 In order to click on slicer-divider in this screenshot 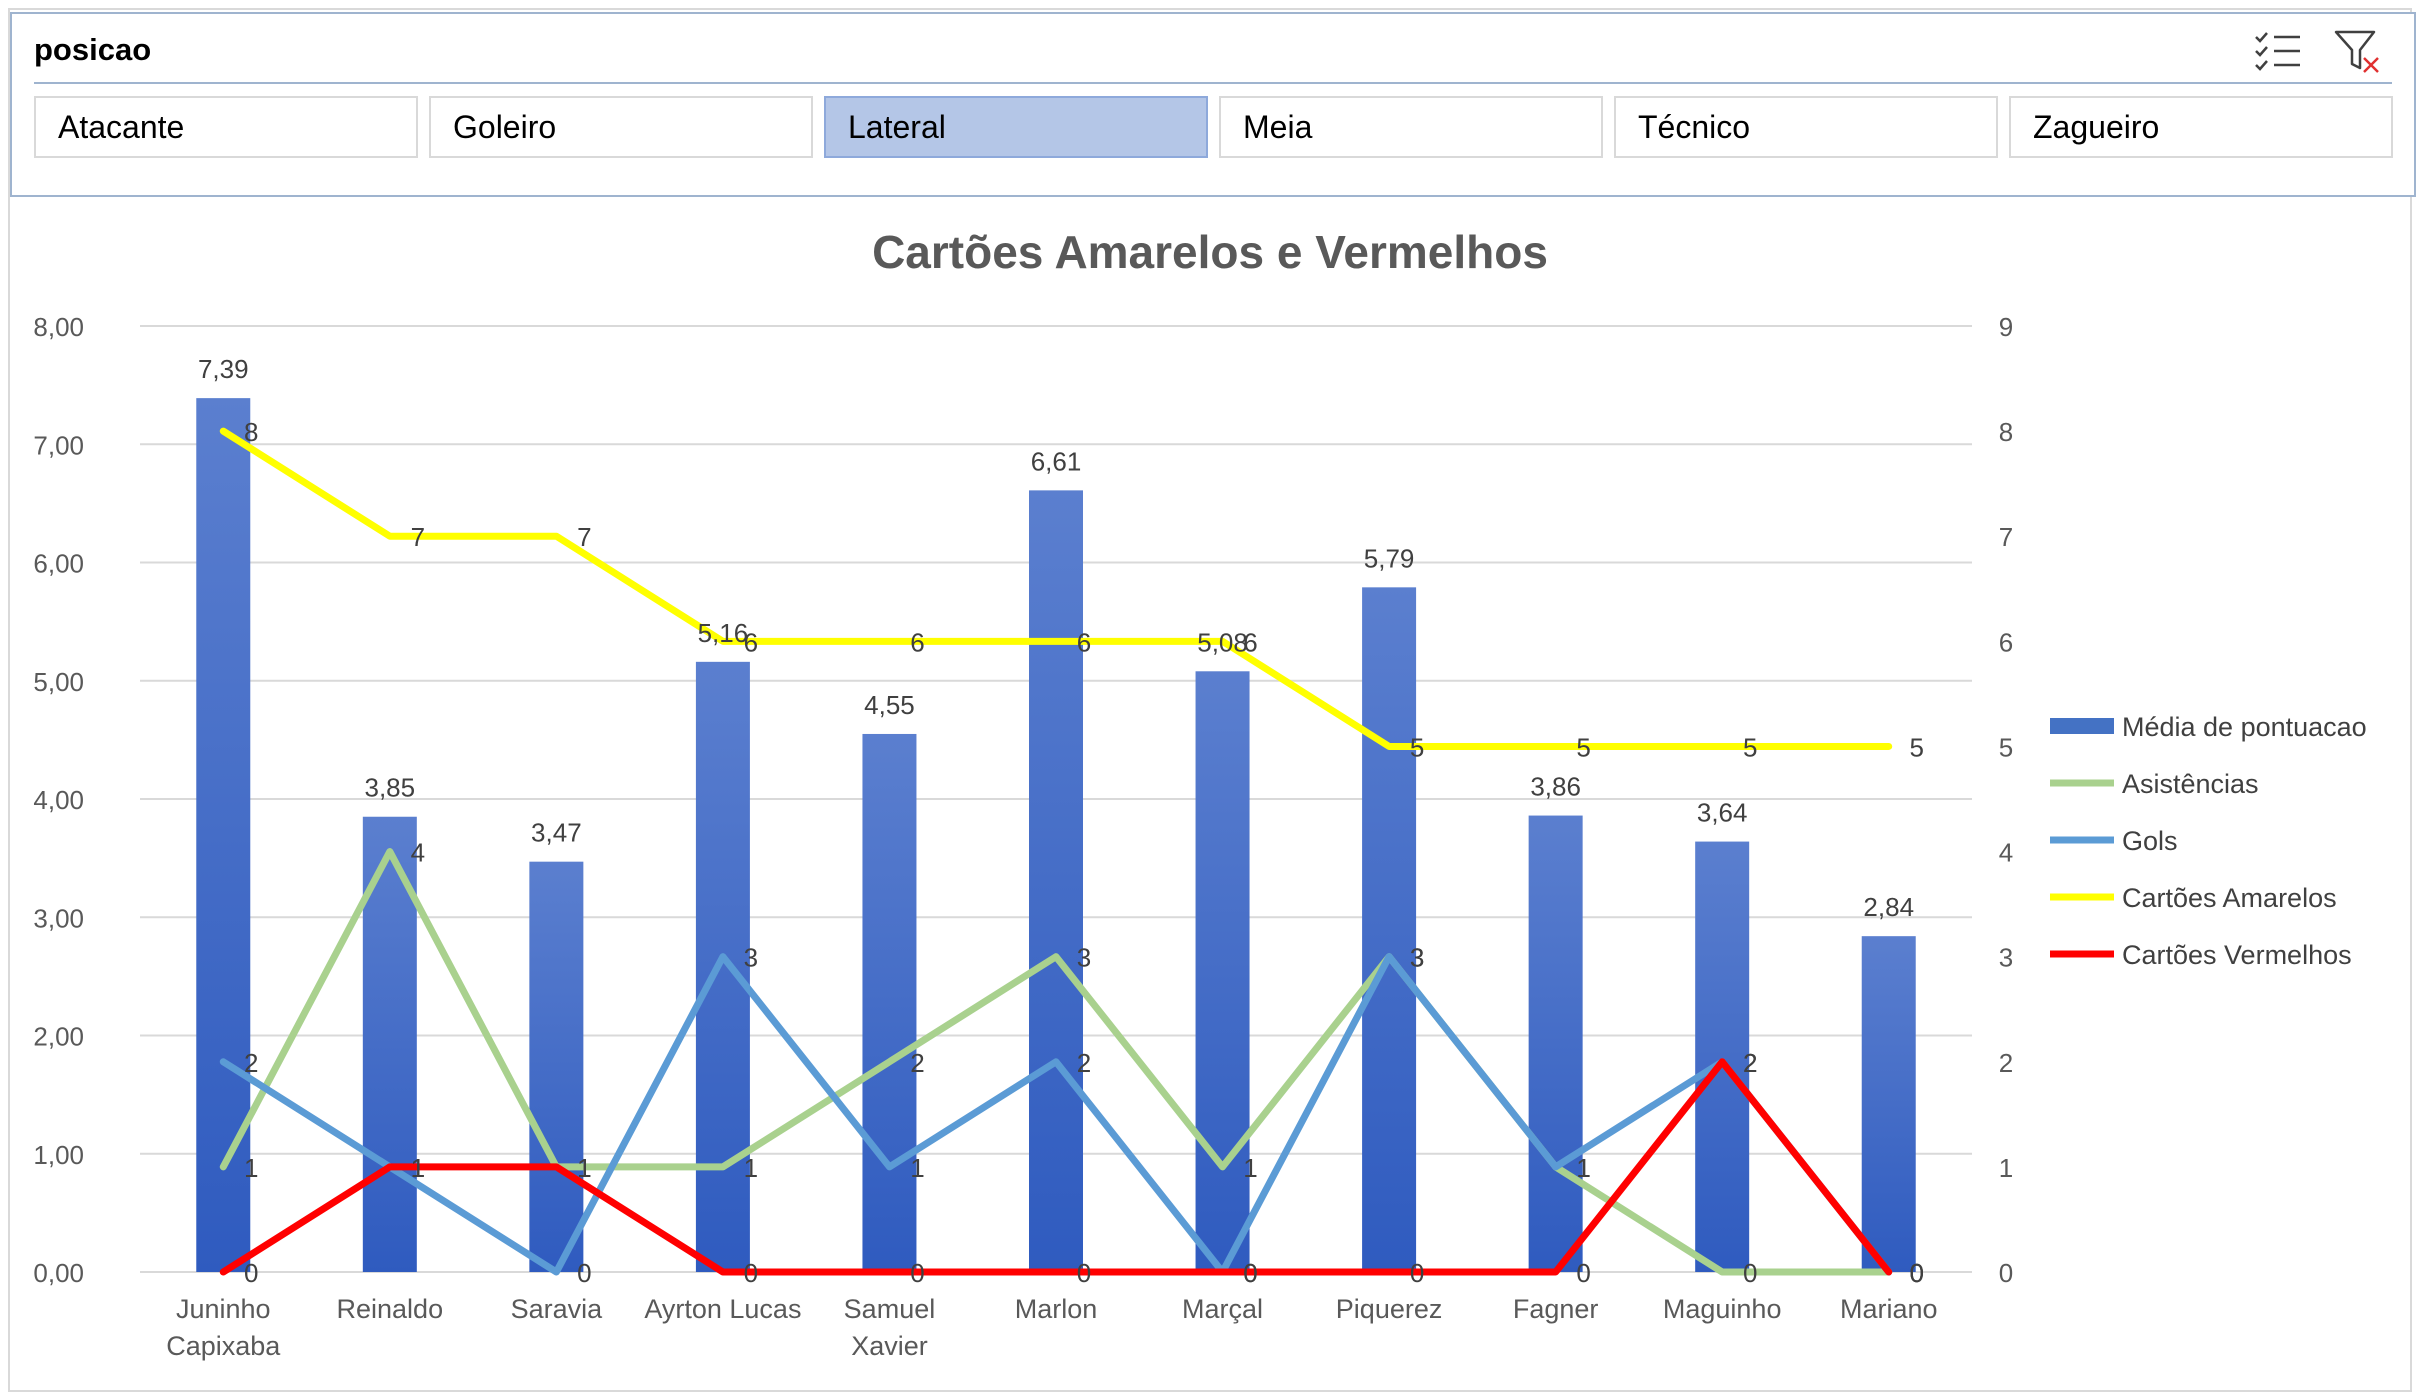, I will do `click(1213, 83)`.